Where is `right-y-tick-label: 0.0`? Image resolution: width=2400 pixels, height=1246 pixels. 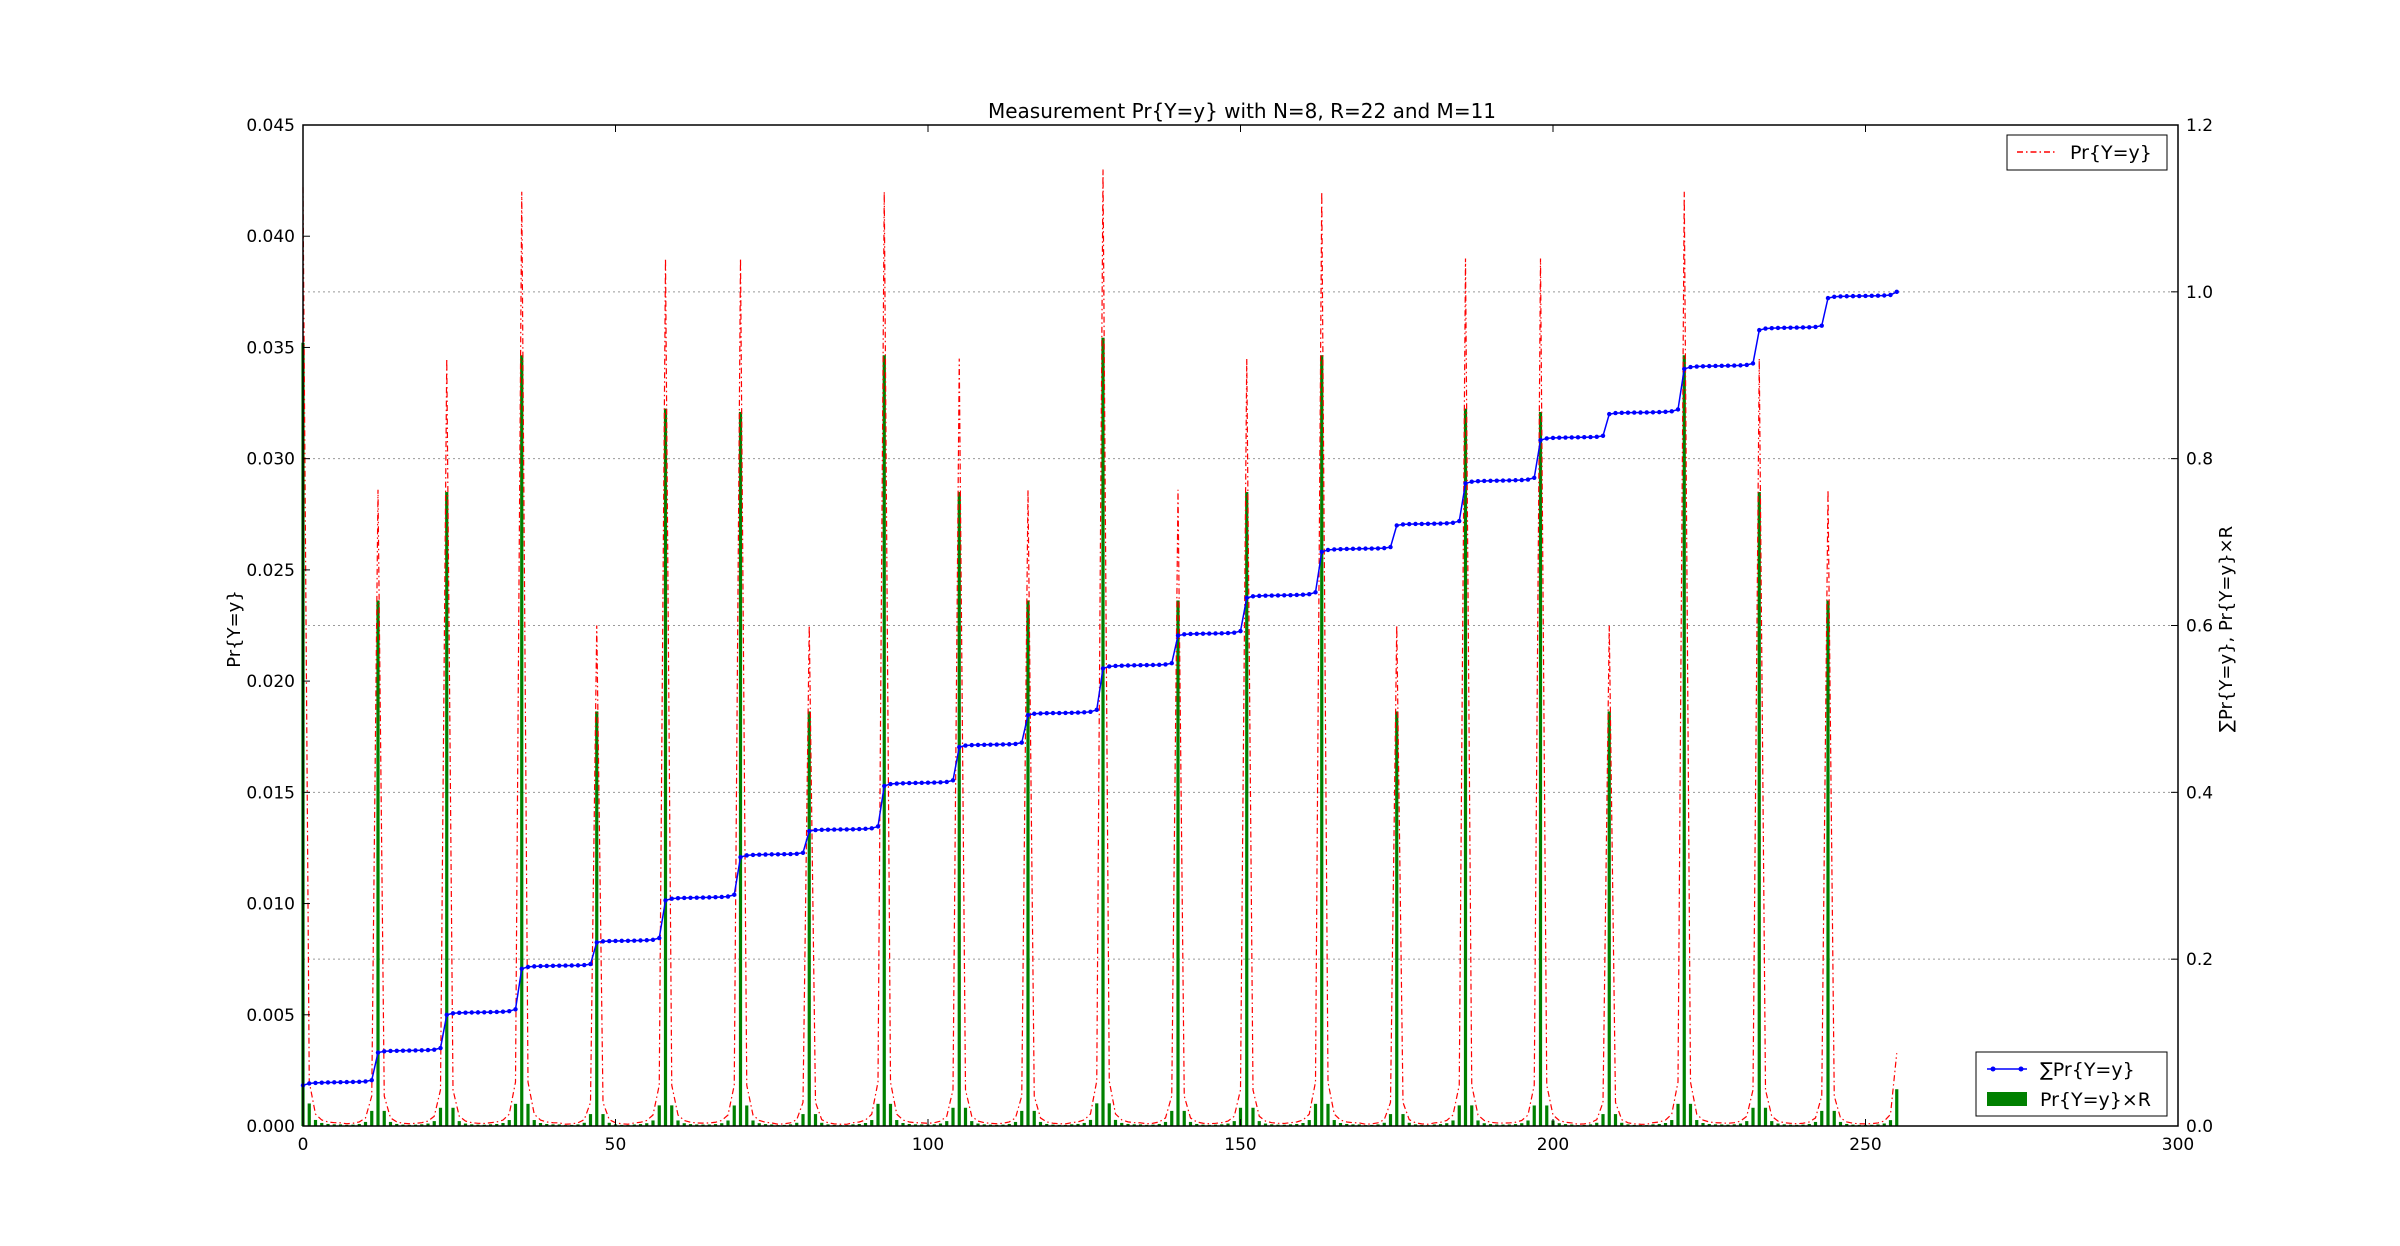 right-y-tick-label: 0.0 is located at coordinates (2199, 1127).